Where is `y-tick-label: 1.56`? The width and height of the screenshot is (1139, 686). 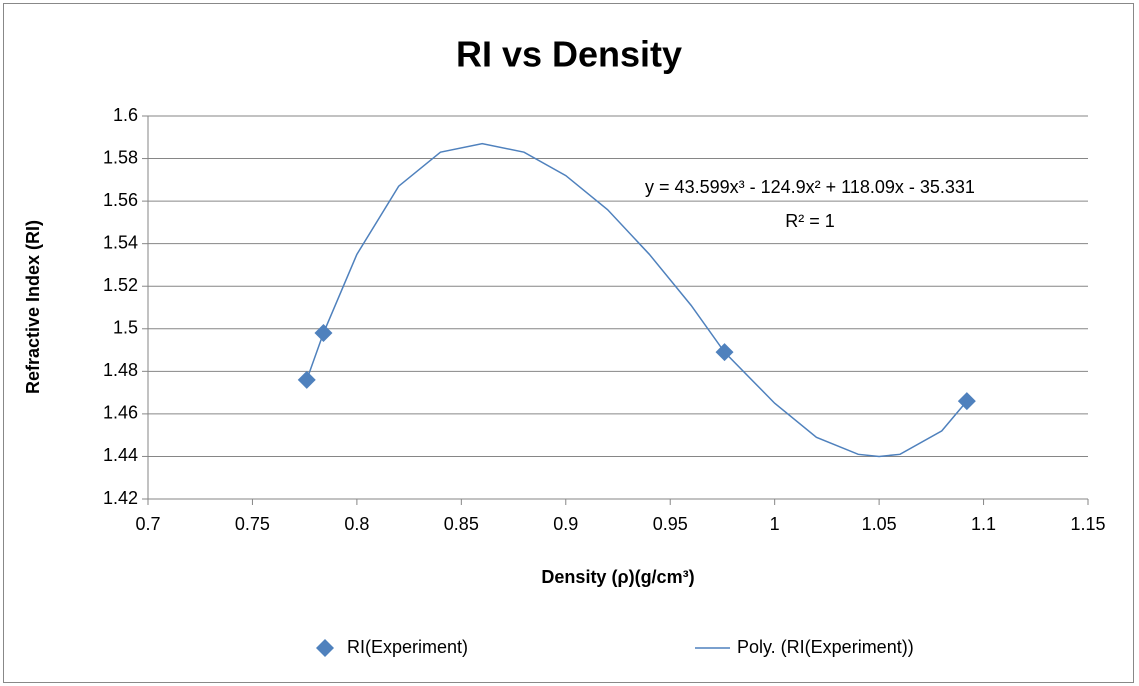
y-tick-label: 1.56 is located at coordinates (120, 200).